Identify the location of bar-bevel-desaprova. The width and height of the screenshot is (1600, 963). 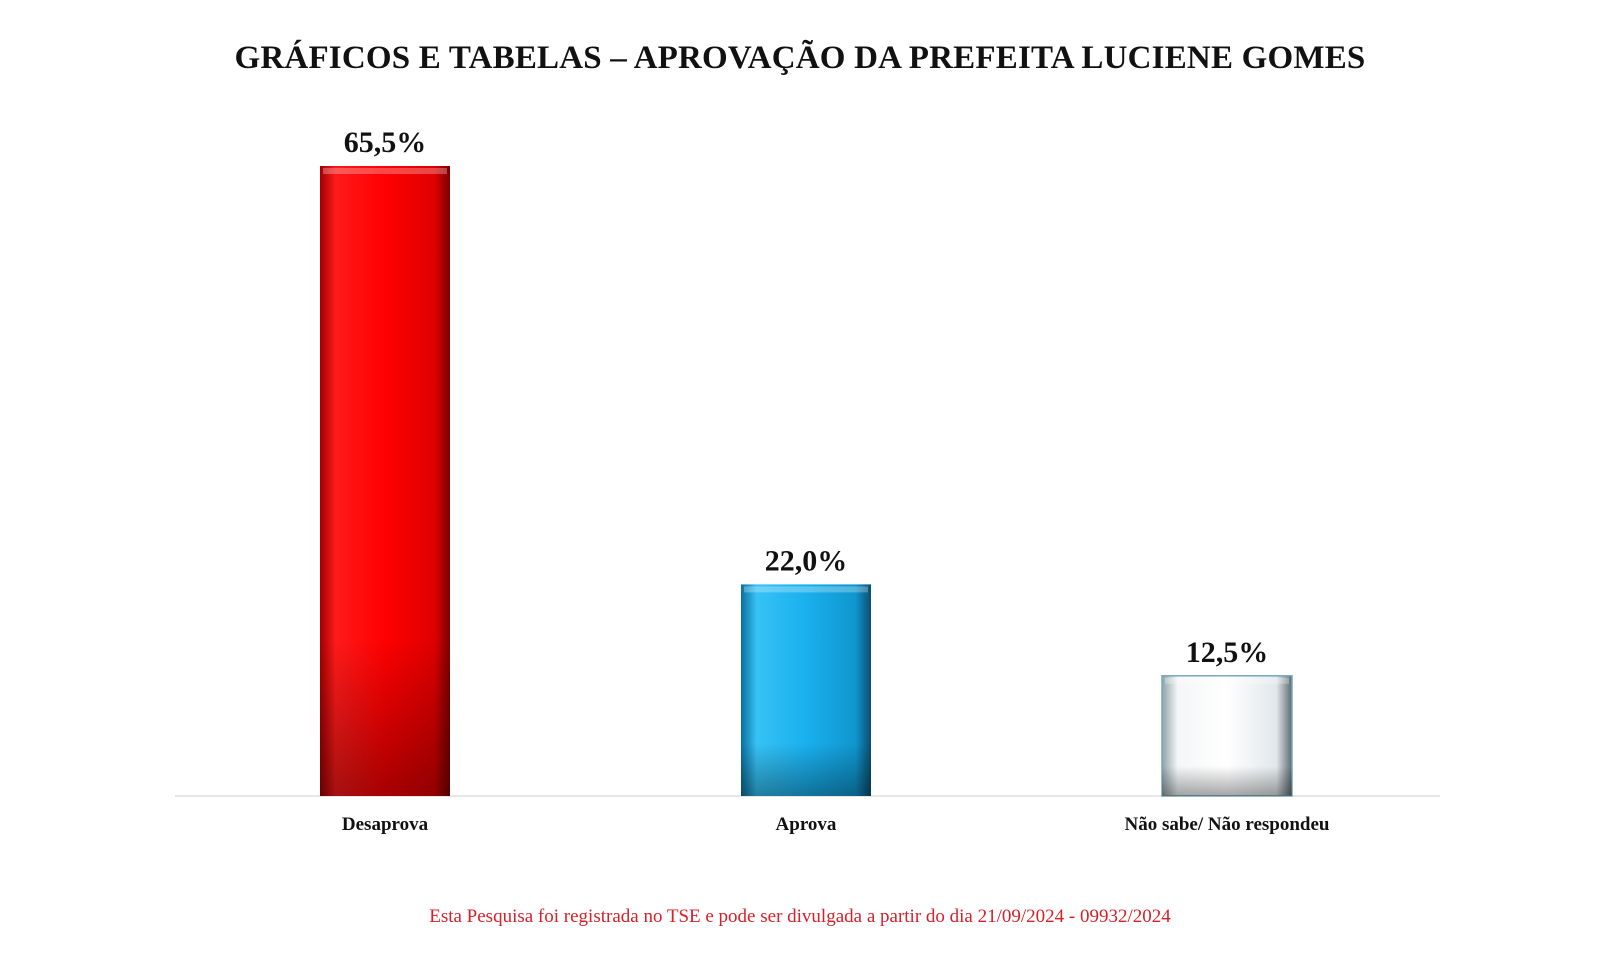
(385, 171).